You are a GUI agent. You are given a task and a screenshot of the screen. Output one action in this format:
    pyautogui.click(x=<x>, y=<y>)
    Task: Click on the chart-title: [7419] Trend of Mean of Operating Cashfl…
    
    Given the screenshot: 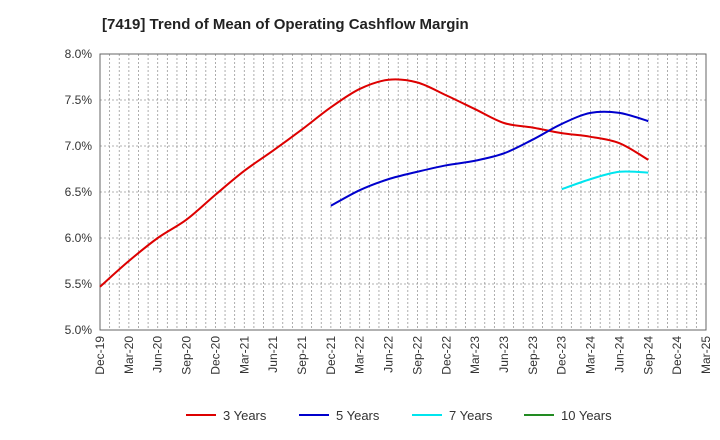 What is the action you would take?
    pyautogui.click(x=285, y=24)
    